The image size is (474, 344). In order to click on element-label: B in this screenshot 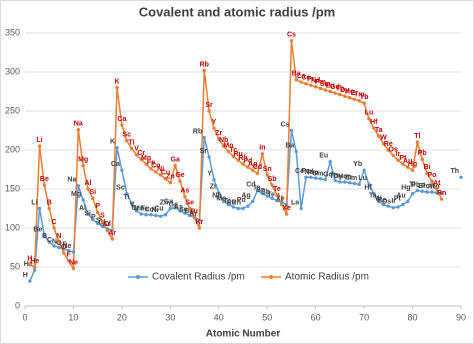, I will do `click(44, 236)`.